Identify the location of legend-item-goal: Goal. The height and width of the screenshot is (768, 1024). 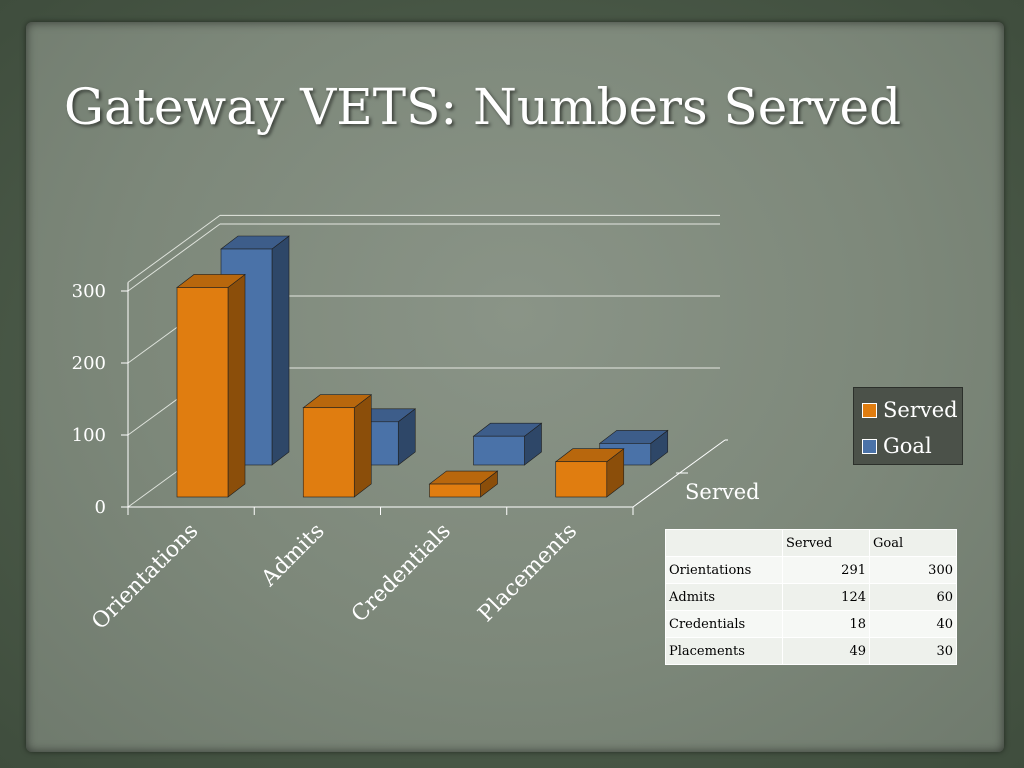
(912, 446).